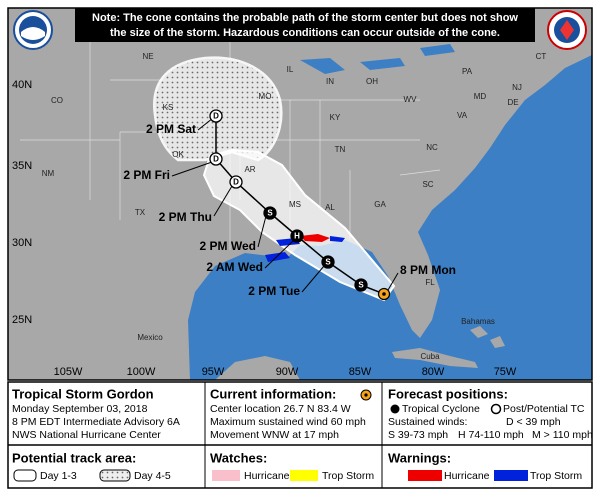  Describe the element at coordinates (74, 457) in the screenshot. I see `track-area-title: Potential track area:` at that location.